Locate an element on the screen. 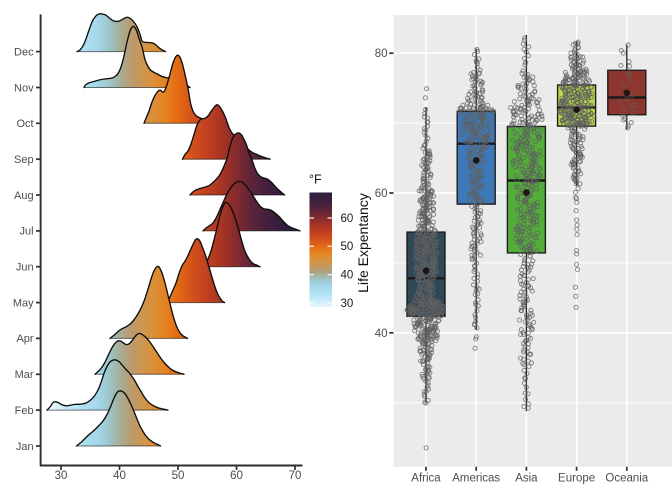 The height and width of the screenshot is (499, 672). svg-text: Life Expentancy is located at coordinates (363, 243).